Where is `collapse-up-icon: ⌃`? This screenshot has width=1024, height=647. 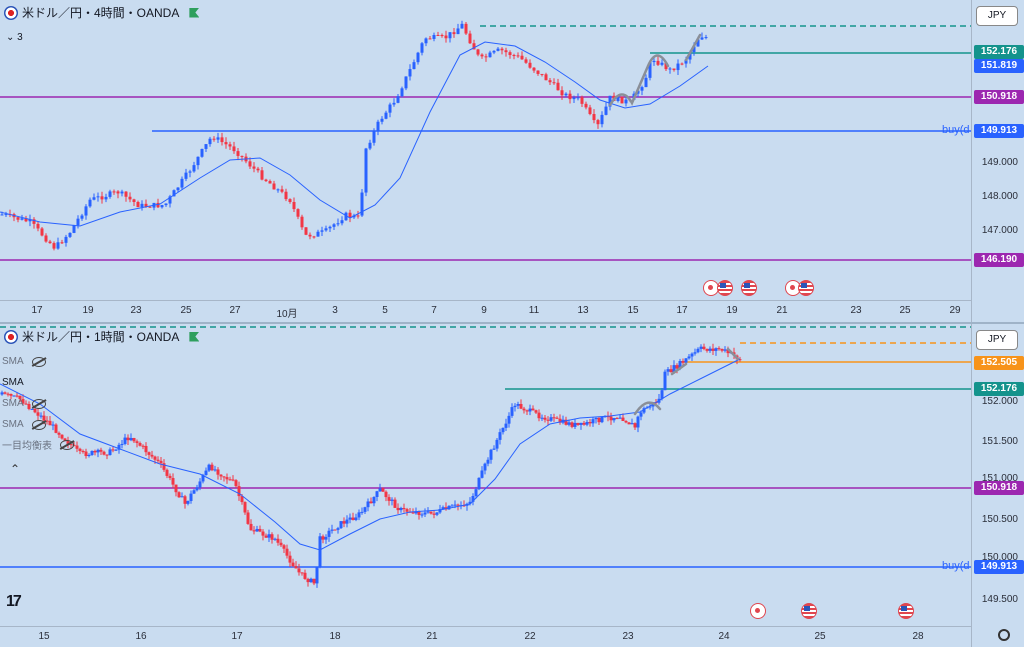 collapse-up-icon: ⌃ is located at coordinates (15, 469).